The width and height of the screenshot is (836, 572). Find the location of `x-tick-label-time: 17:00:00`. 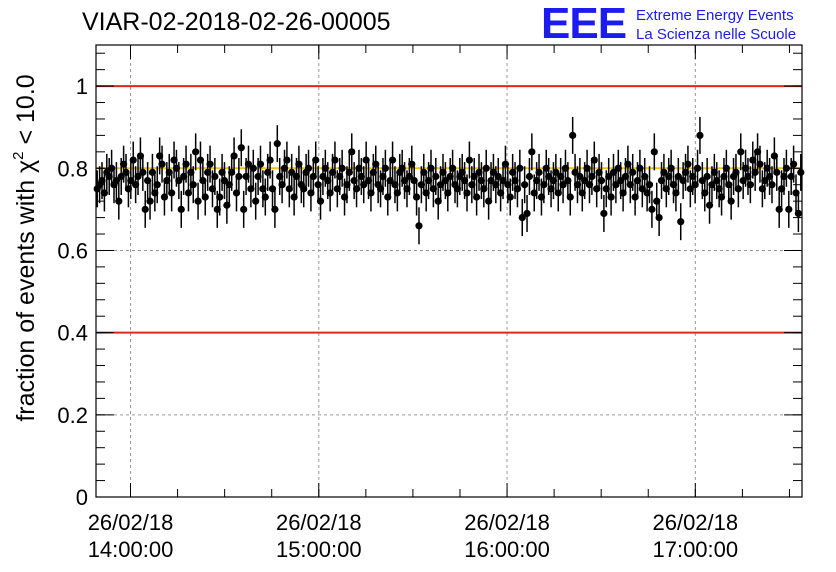

x-tick-label-time: 17:00:00 is located at coordinates (695, 549).